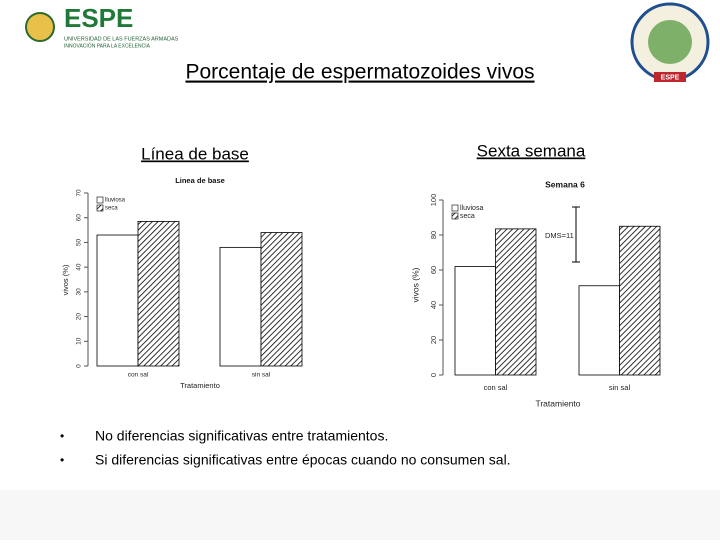 The image size is (720, 545). What do you see at coordinates (531, 150) in the screenshot?
I see `subtitle: Sexta semana` at bounding box center [531, 150].